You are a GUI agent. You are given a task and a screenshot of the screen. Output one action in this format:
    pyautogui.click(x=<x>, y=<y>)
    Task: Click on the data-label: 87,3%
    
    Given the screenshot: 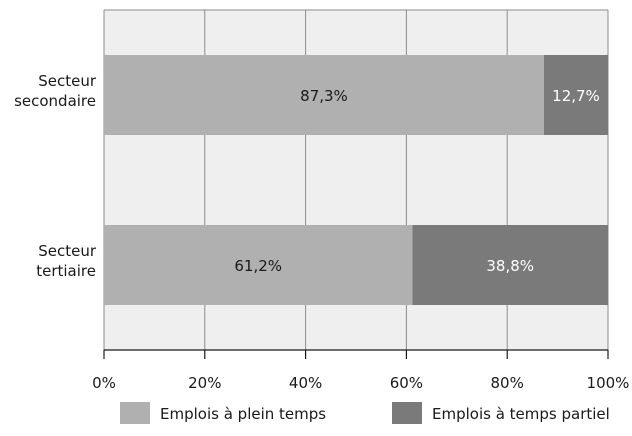 What is the action you would take?
    pyautogui.click(x=324, y=96)
    